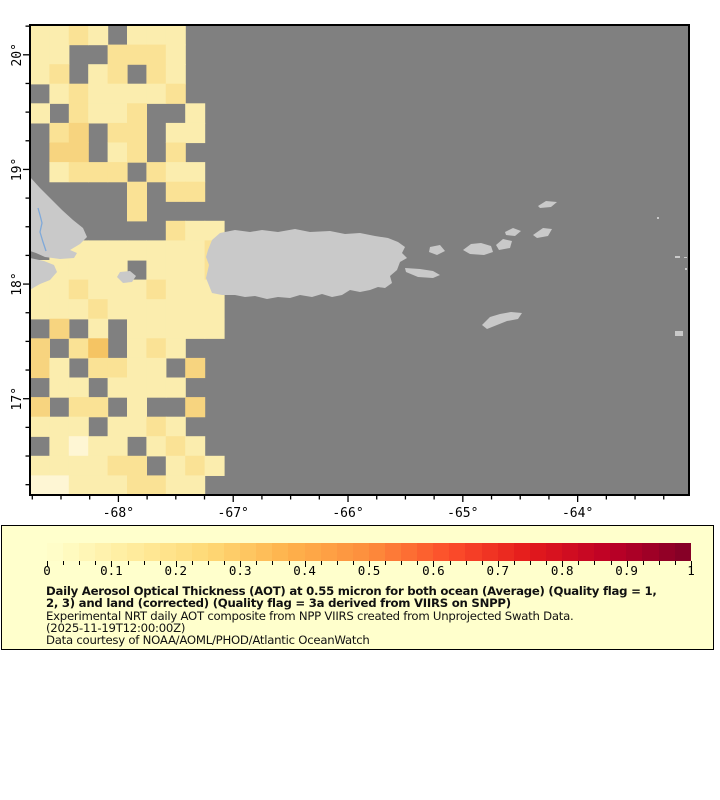 The height and width of the screenshot is (800, 720). What do you see at coordinates (176, 570) in the screenshot?
I see `colorbar-tick-label: 0.2` at bounding box center [176, 570].